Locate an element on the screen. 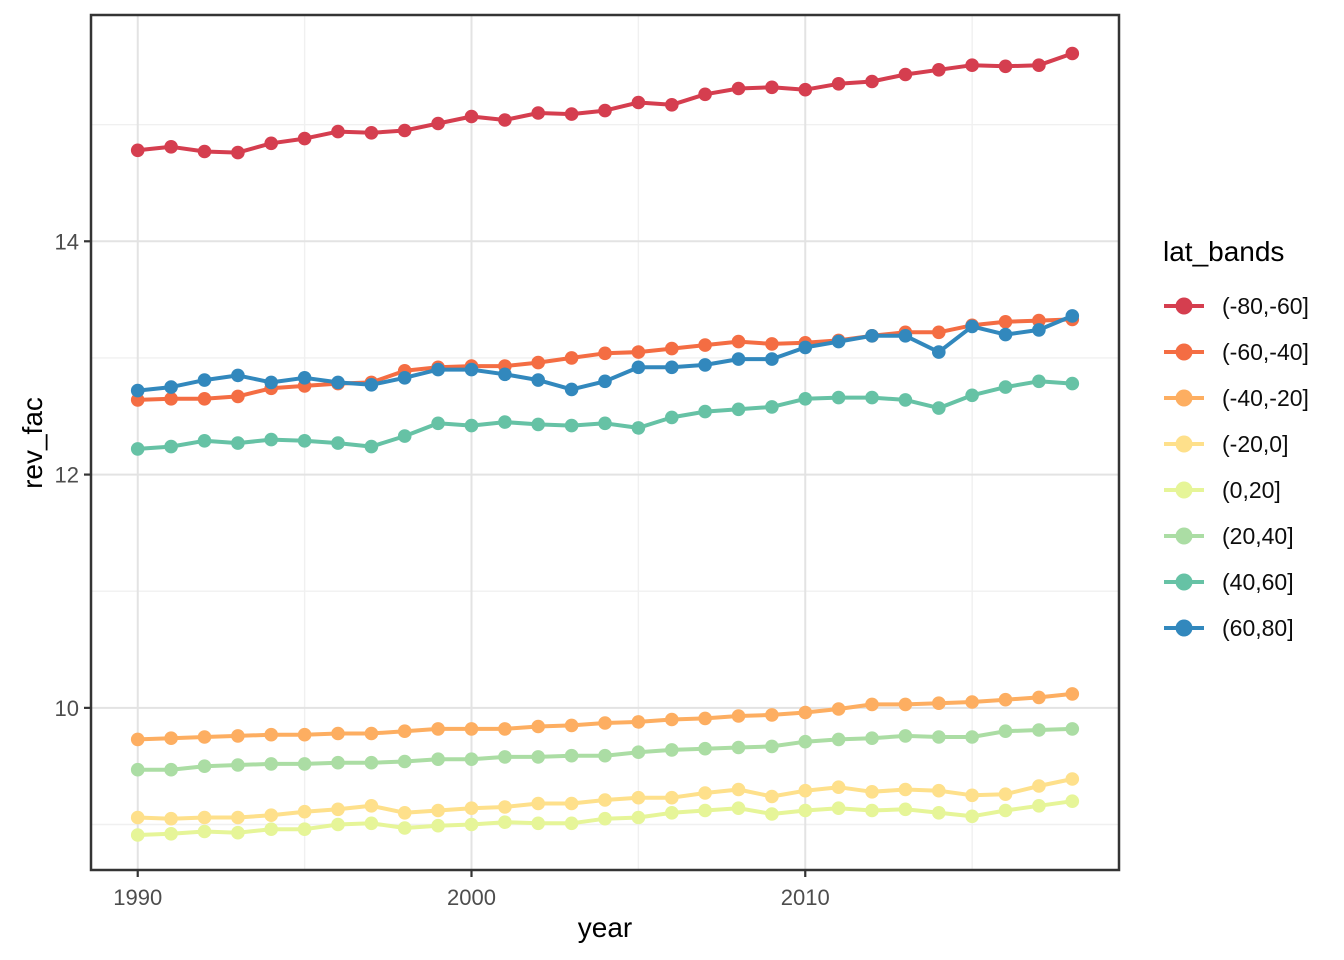  y-tick-label: 10 is located at coordinates (67, 708).